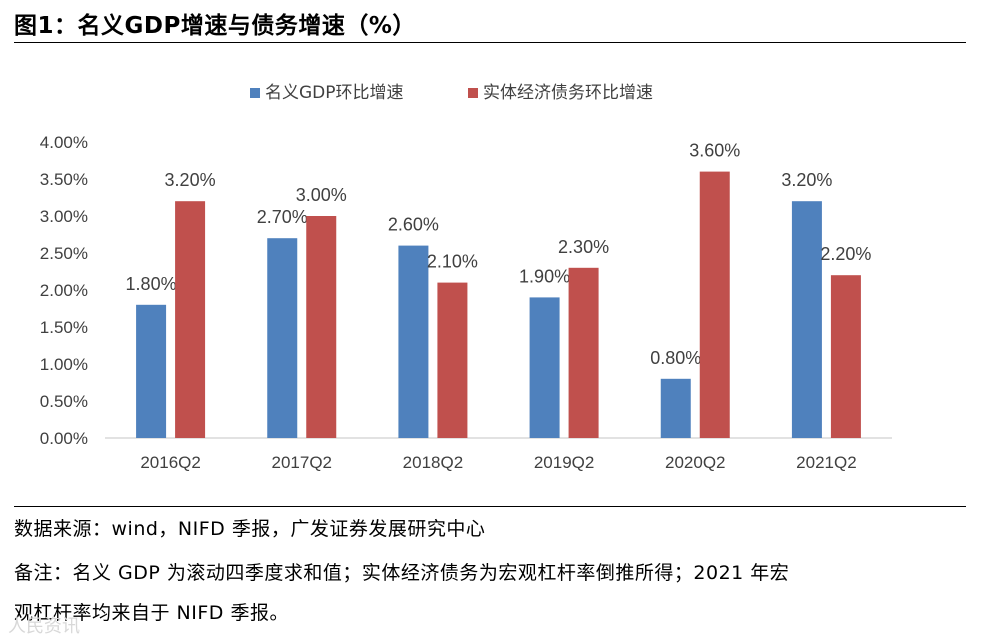 The height and width of the screenshot is (641, 989). What do you see at coordinates (583, 352) in the screenshot?
I see `bar-debt-2019Q2` at bounding box center [583, 352].